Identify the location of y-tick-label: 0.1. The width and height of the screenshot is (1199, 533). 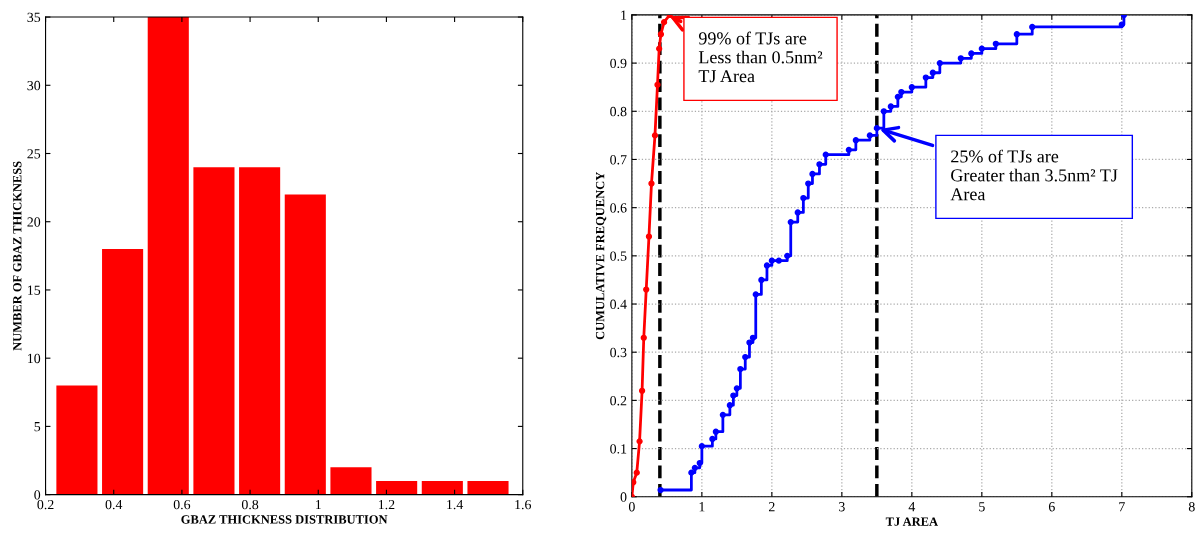
(618, 449).